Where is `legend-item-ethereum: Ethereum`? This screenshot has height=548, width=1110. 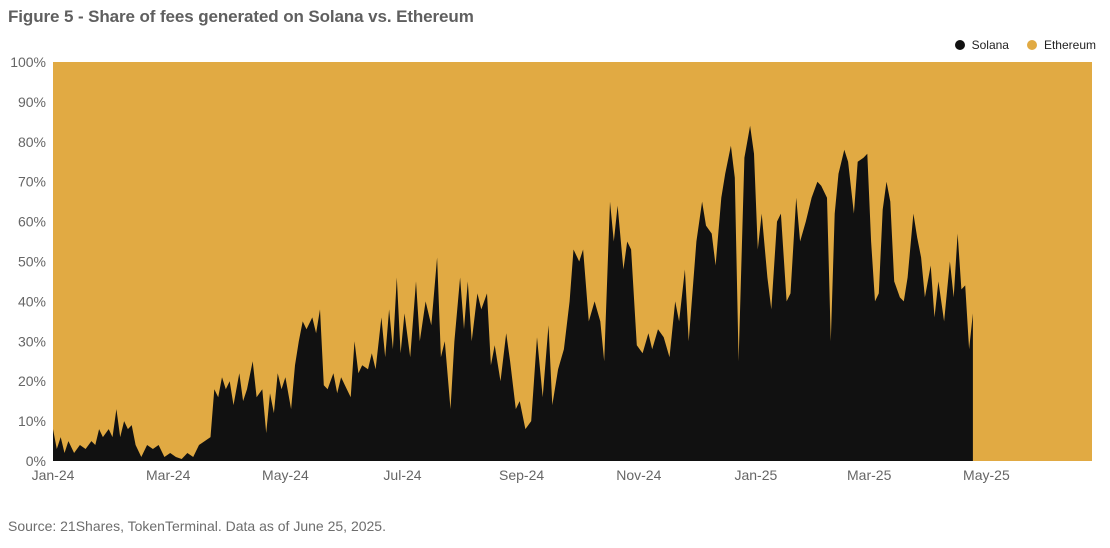
legend-item-ethereum: Ethereum is located at coordinates (1061, 45).